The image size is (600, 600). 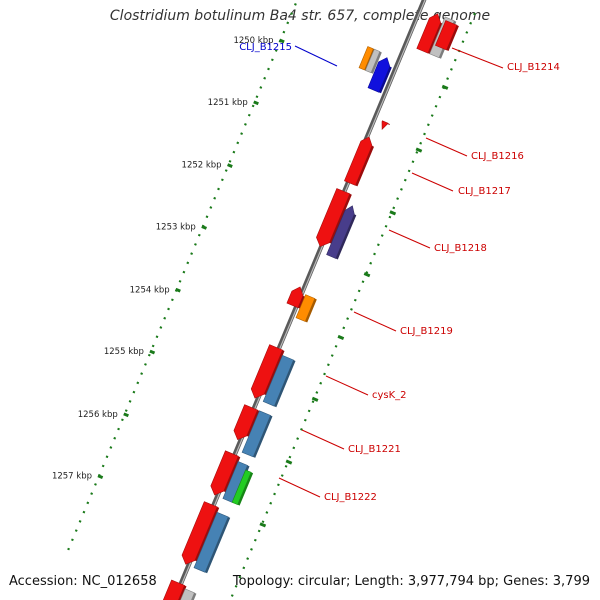 What do you see at coordinates (72, 477) in the screenshot?
I see `scale-tick-label: 1257 kbp` at bounding box center [72, 477].